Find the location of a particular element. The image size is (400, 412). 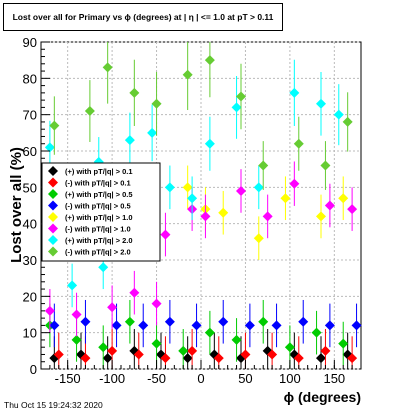

legend-box is located at coordinates (101, 212).